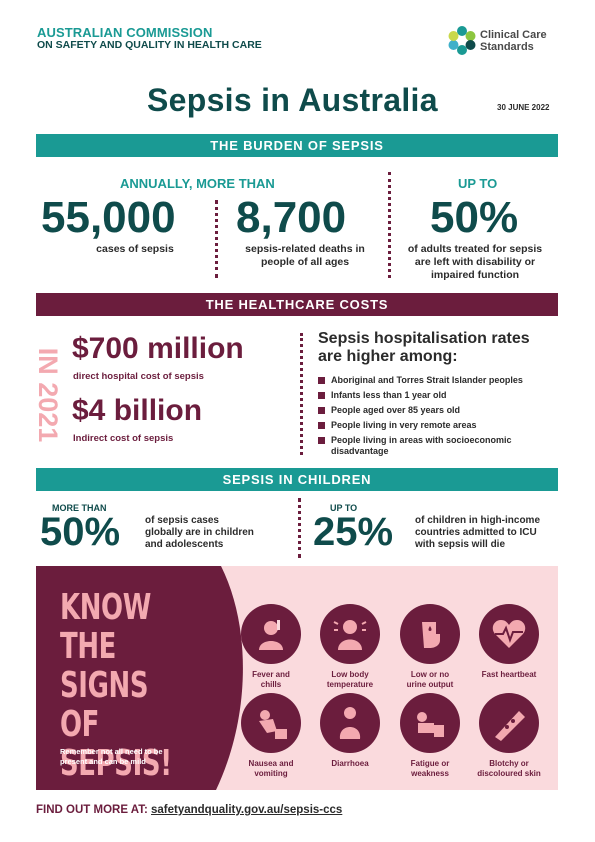 The height and width of the screenshot is (842, 595). I want to click on sign-label: chills, so click(271, 684).